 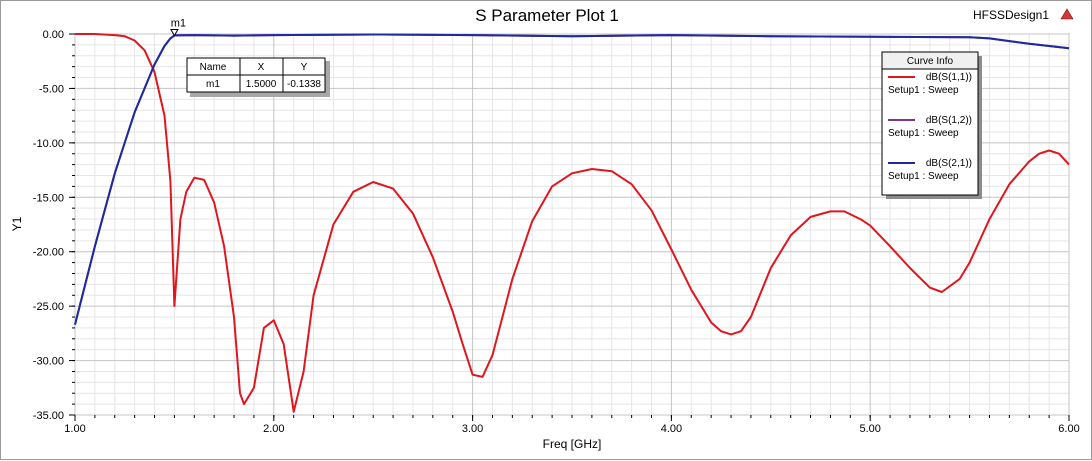 What do you see at coordinates (48, 307) in the screenshot?
I see `y-tick-label: -25.00` at bounding box center [48, 307].